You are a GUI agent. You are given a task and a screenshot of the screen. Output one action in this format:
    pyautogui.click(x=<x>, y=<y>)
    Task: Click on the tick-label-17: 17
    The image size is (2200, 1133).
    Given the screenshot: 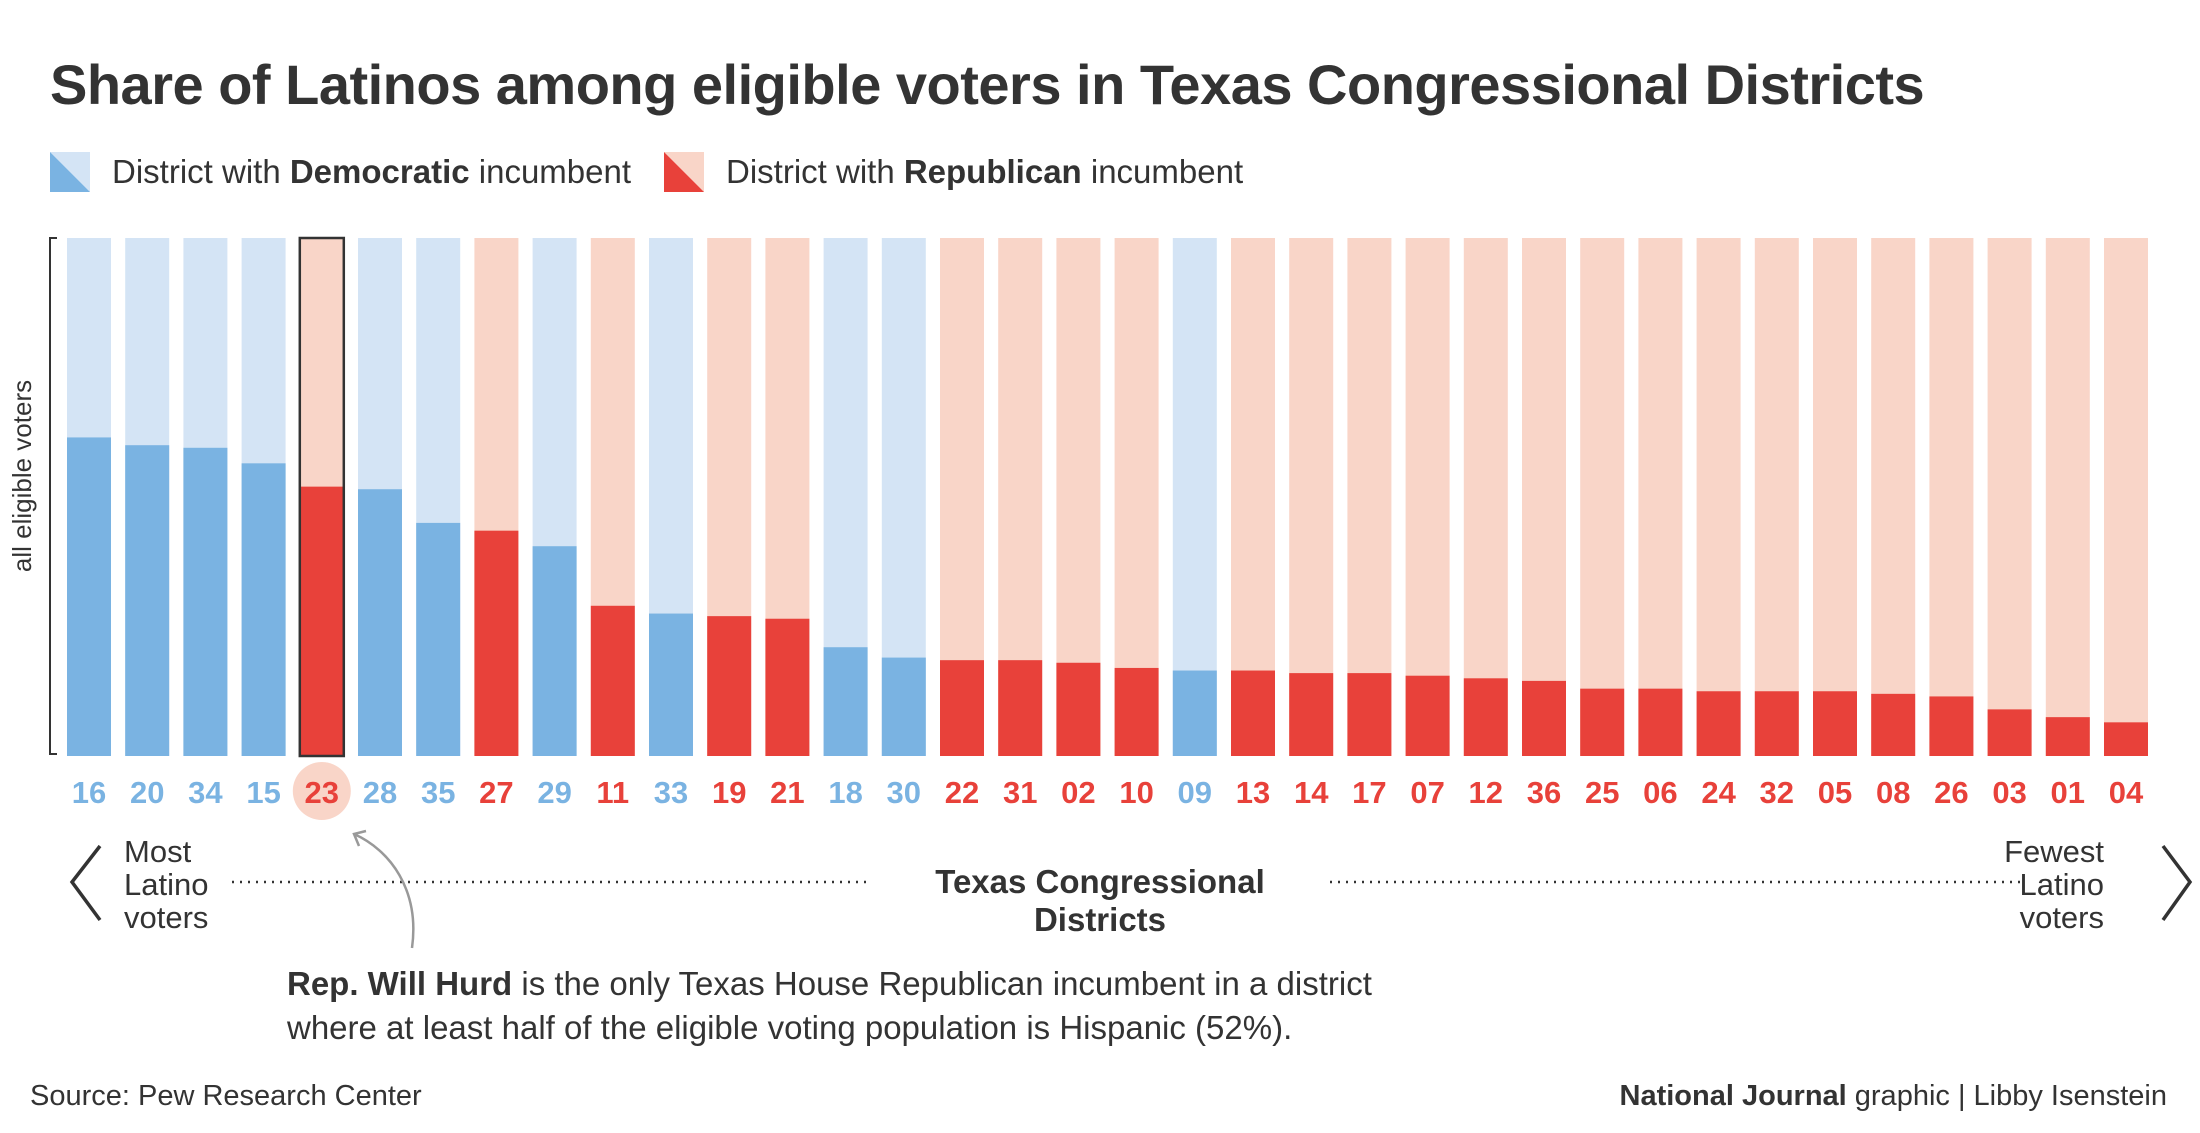 What is the action you would take?
    pyautogui.click(x=1369, y=792)
    